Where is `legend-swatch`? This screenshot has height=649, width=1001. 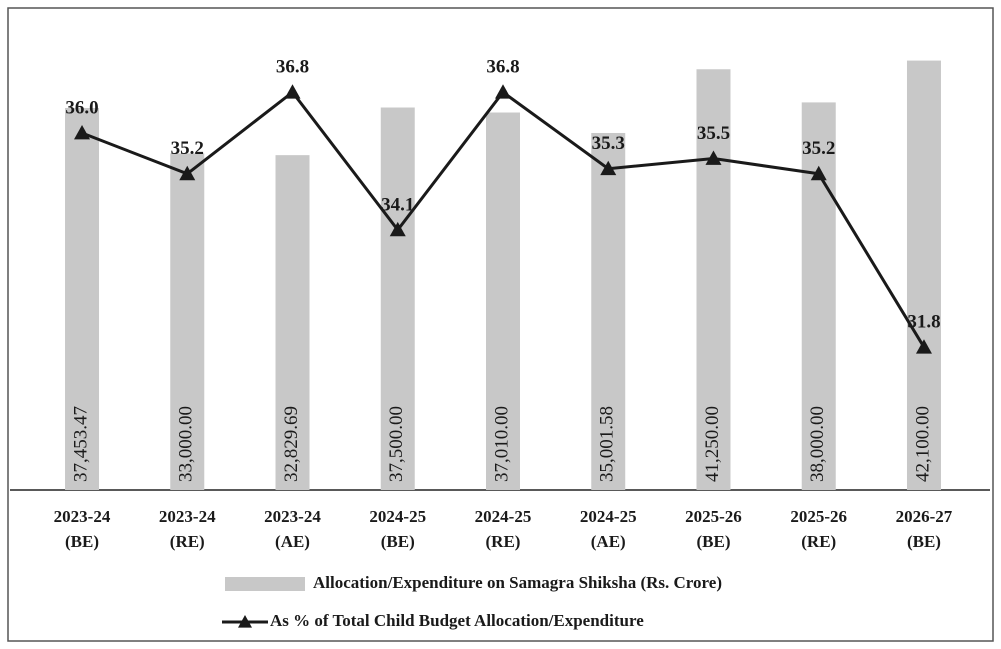 legend-swatch is located at coordinates (265, 584).